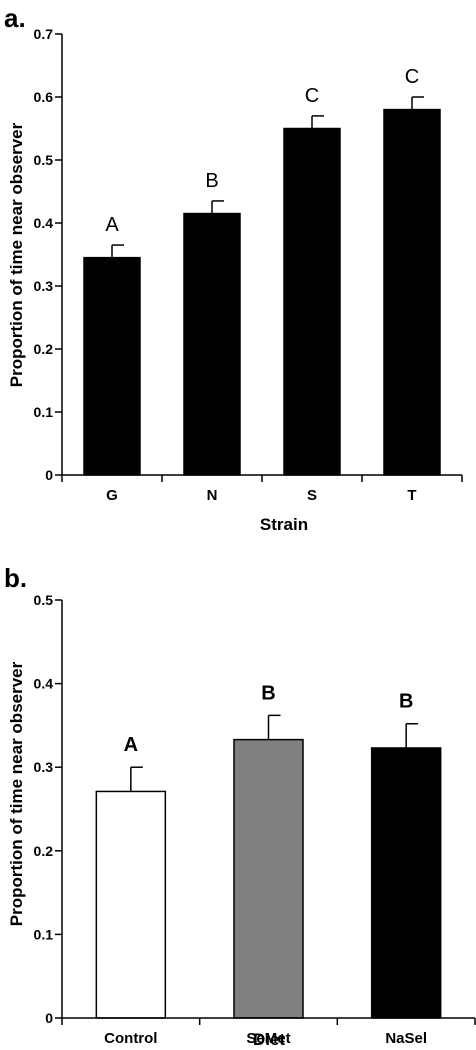 This screenshot has height=1050, width=476. I want to click on y-tick-label: 0.6, so click(44, 97).